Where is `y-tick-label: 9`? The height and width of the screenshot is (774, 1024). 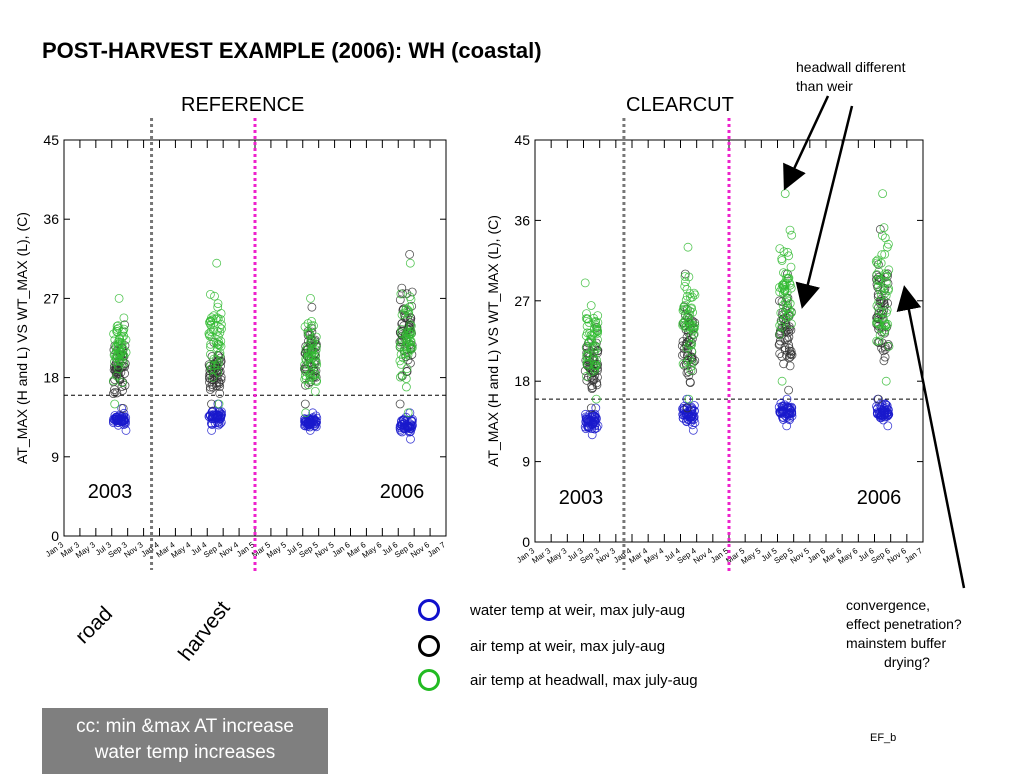
y-tick-label: 9 is located at coordinates (55, 457).